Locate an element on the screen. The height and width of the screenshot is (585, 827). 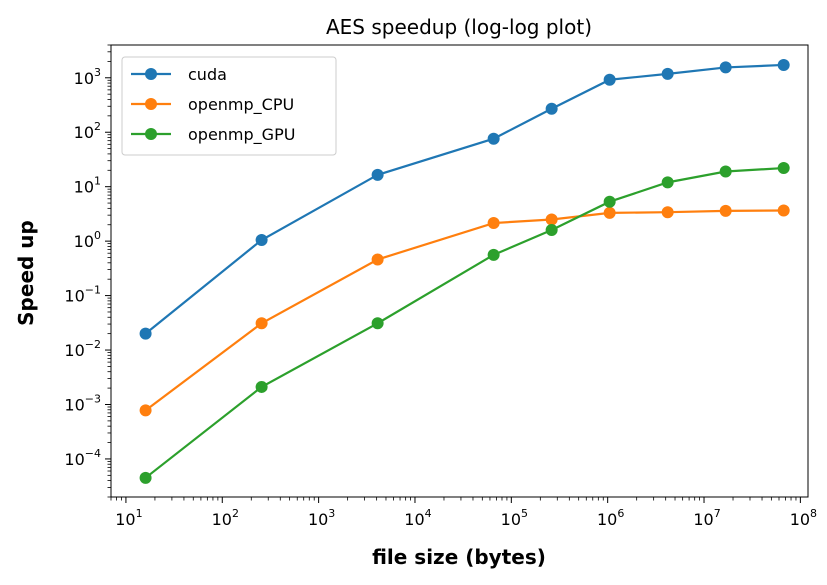
x-tick-label: 10³ is located at coordinates (321, 518).